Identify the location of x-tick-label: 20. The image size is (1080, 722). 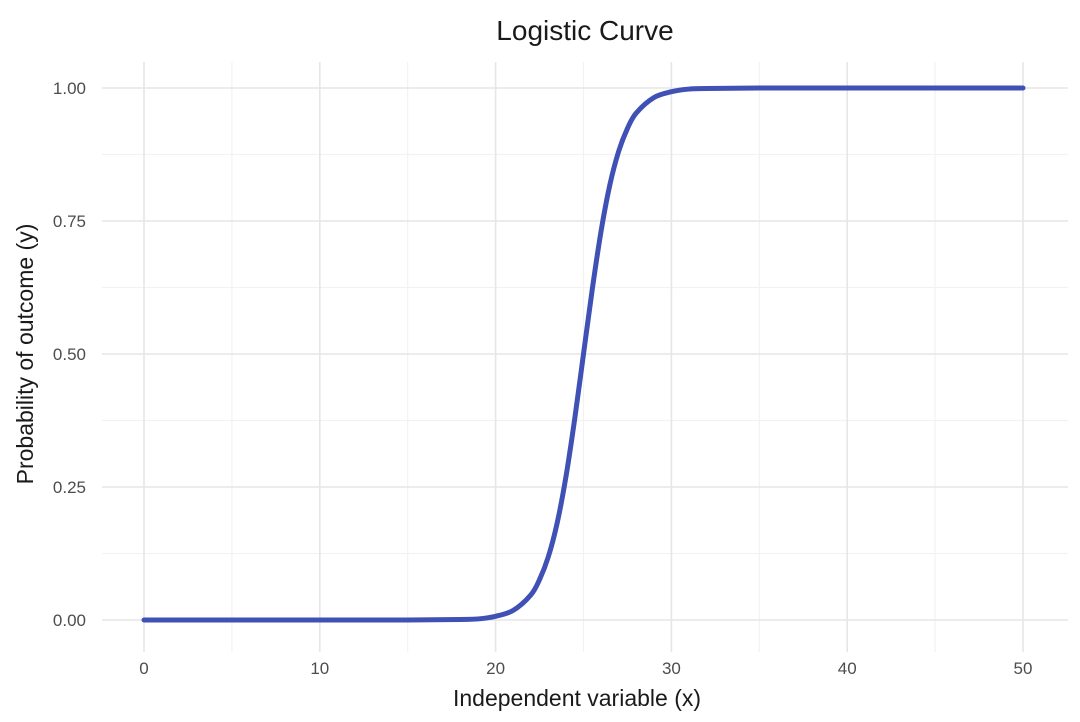
(495, 668).